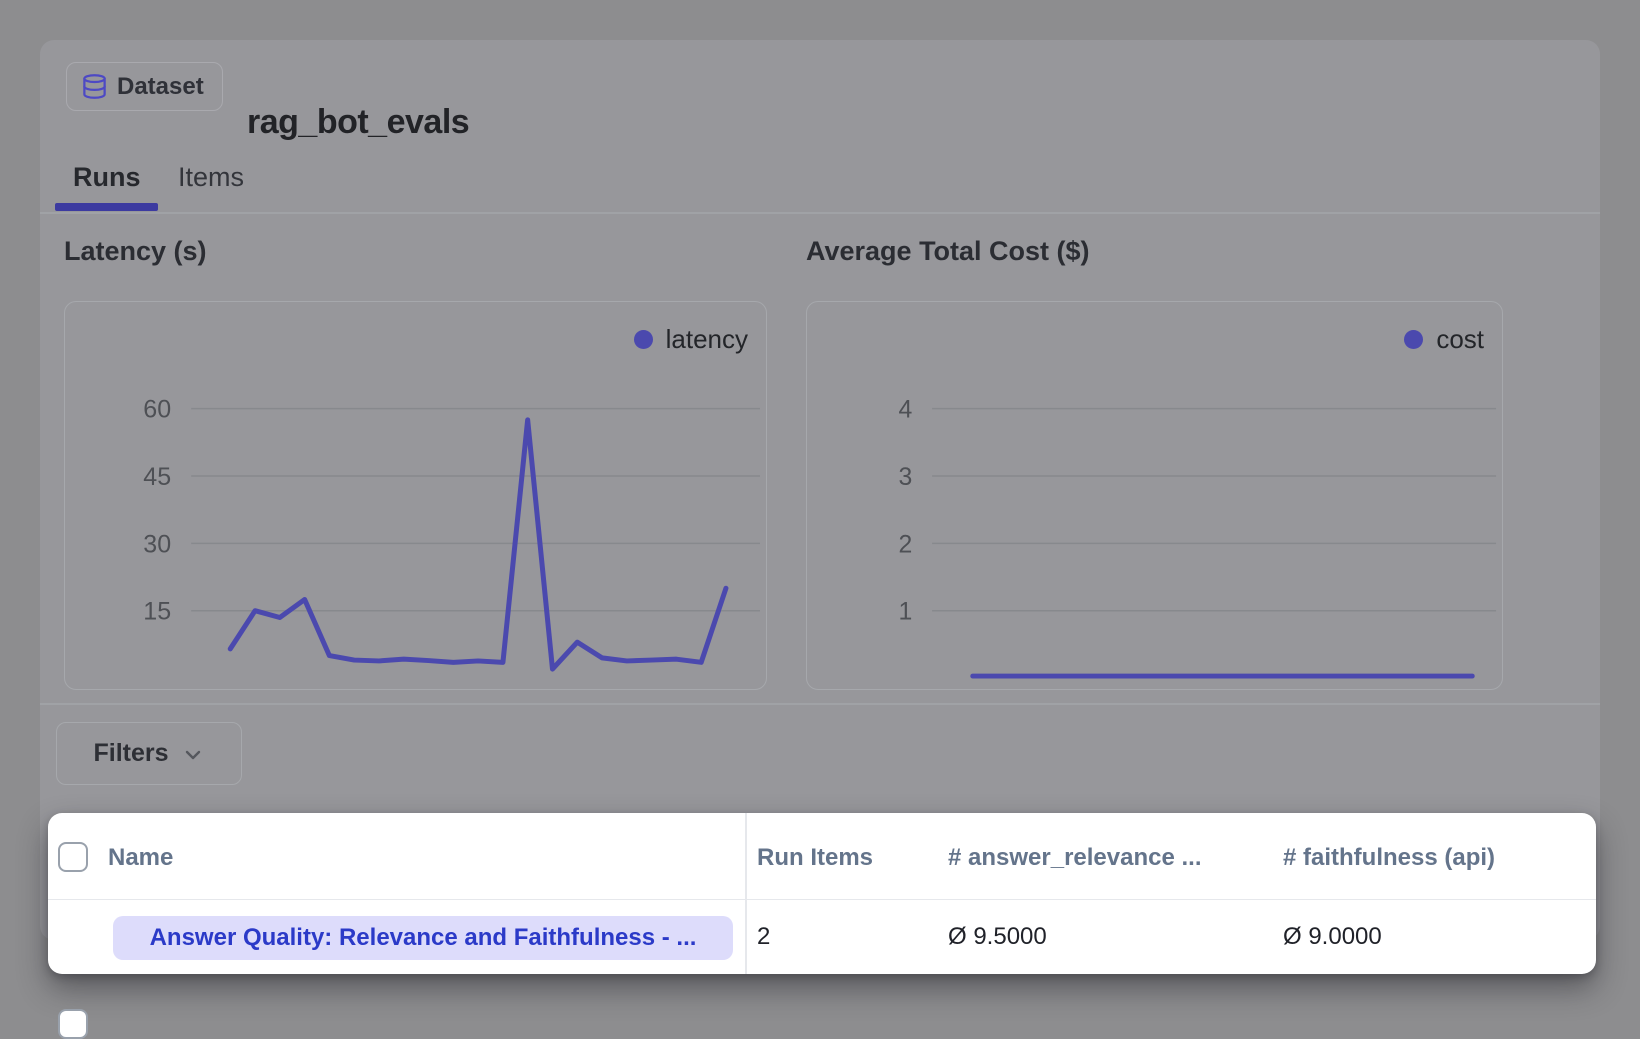 Image resolution: width=1640 pixels, height=1039 pixels. Describe the element at coordinates (94, 86) in the screenshot. I see `database-icon` at that location.